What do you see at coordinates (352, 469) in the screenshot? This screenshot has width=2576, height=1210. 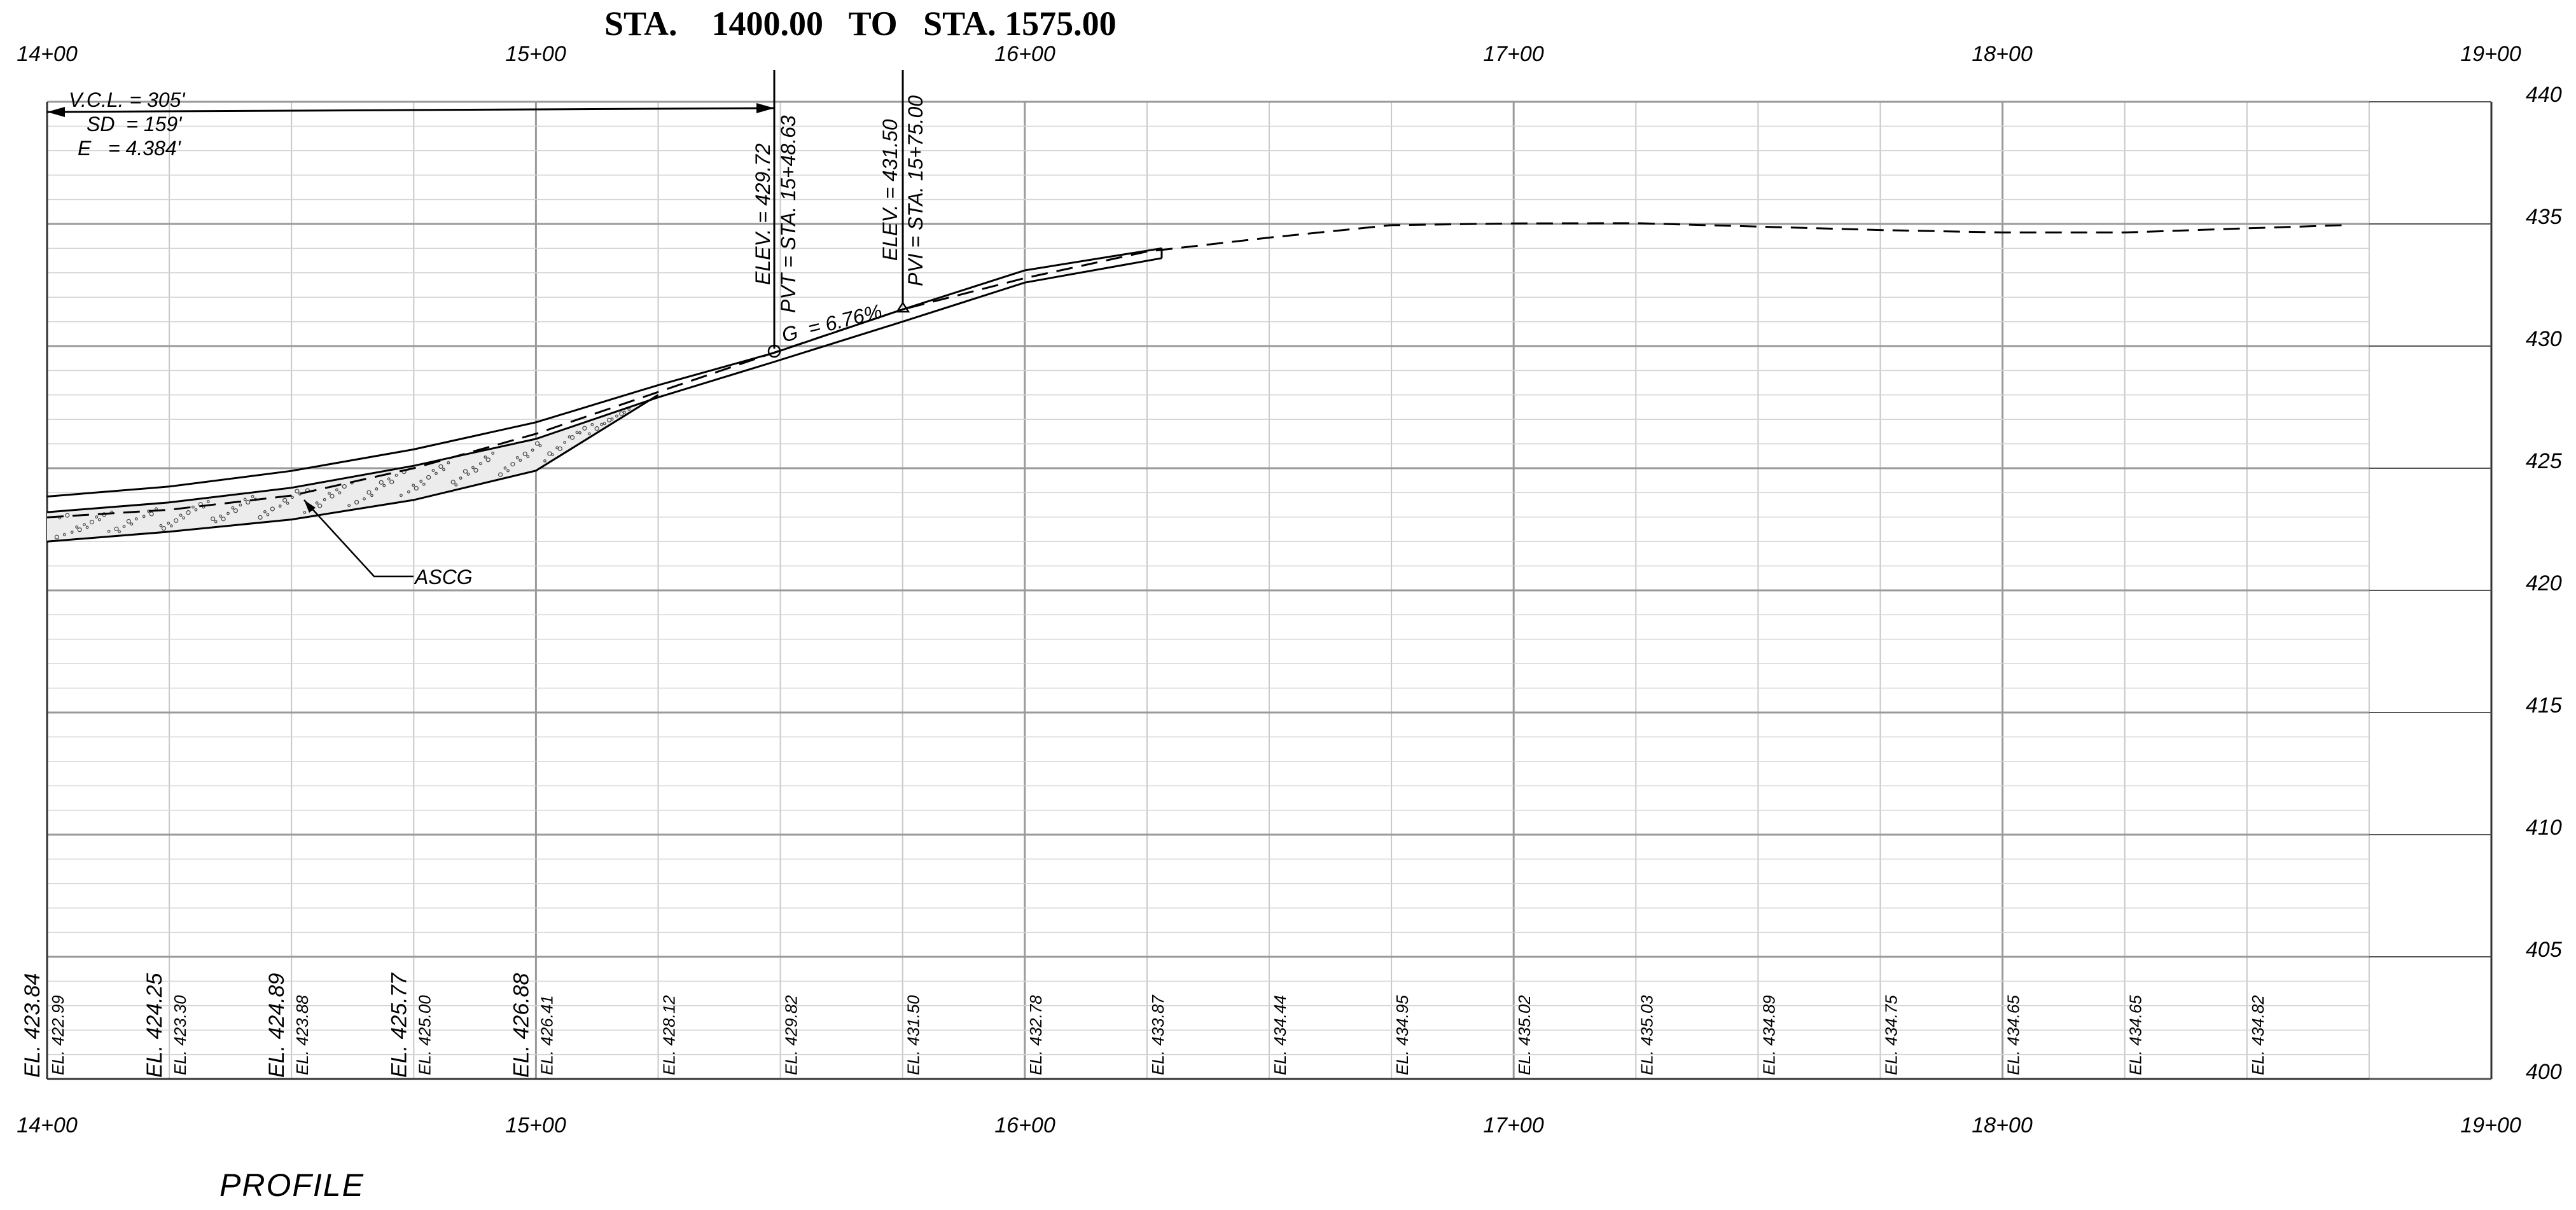 I see `ascg-bottom-line` at bounding box center [352, 469].